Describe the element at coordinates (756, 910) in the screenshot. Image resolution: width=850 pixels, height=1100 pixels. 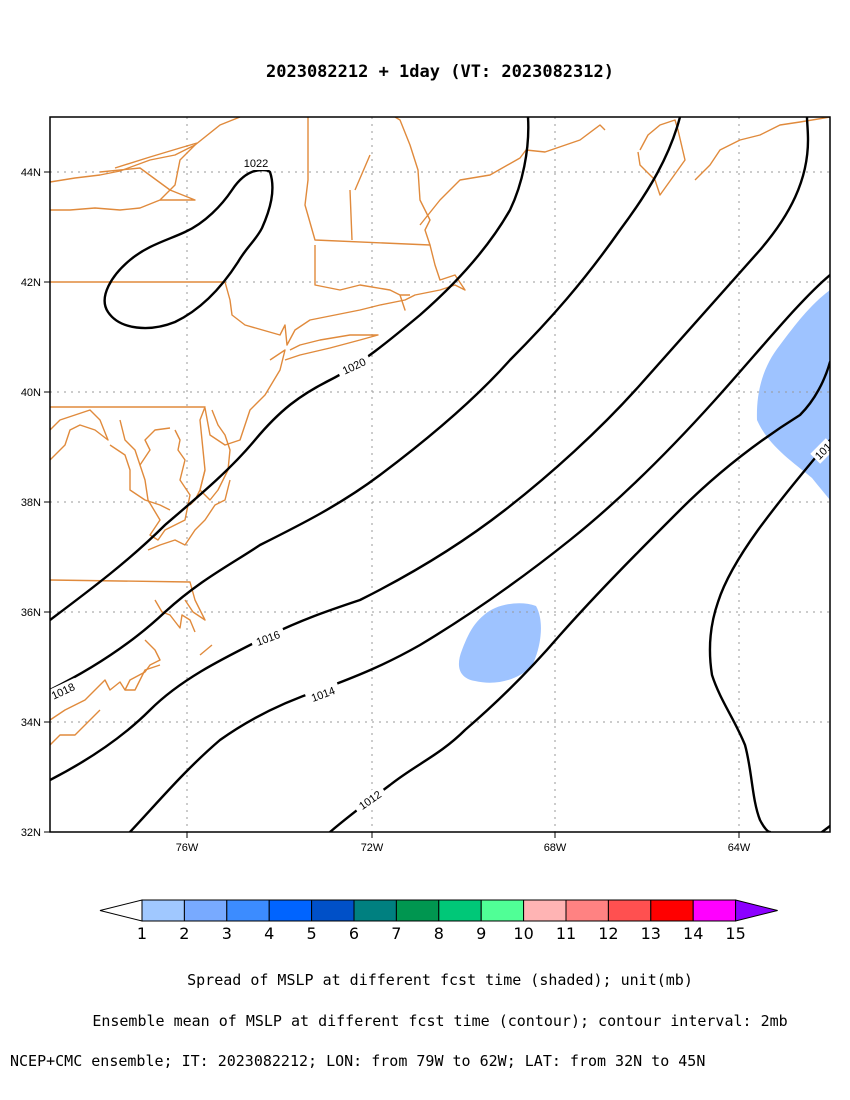
I see `colorbar-arrow-high` at that location.